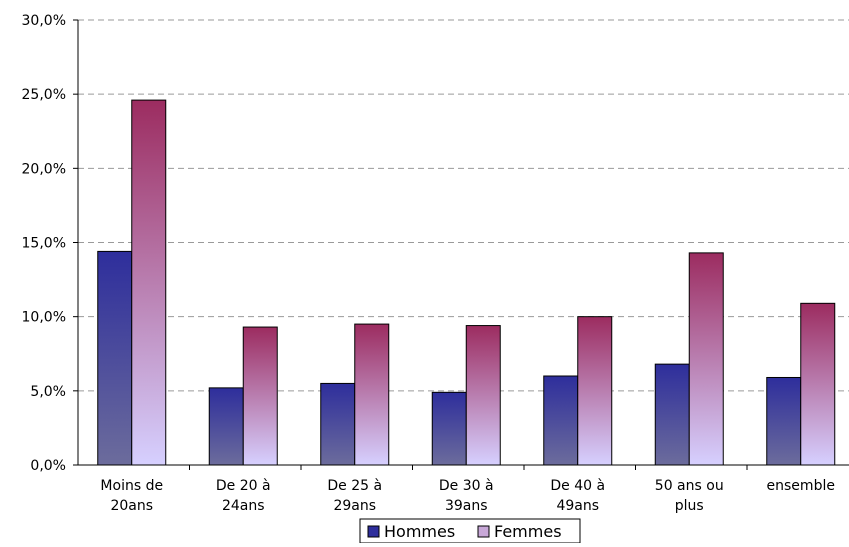 Image resolution: width=849 pixels, height=547 pixels. Describe the element at coordinates (419, 531) in the screenshot. I see `legend-label-hommes: Hommes` at that location.